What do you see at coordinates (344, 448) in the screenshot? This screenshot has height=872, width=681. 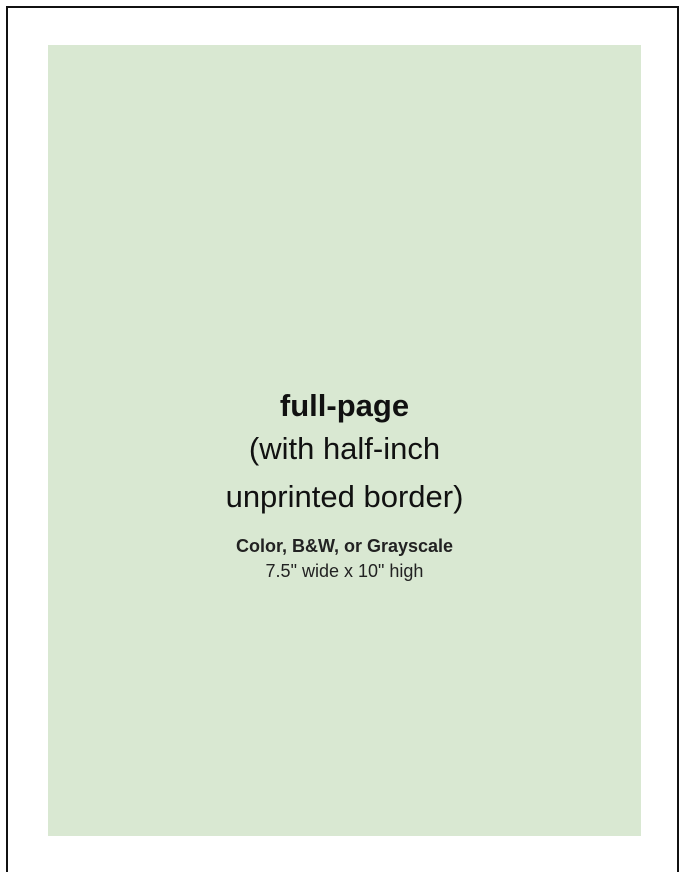 I see `ad-subtitle-line-1: (with half-inch` at bounding box center [344, 448].